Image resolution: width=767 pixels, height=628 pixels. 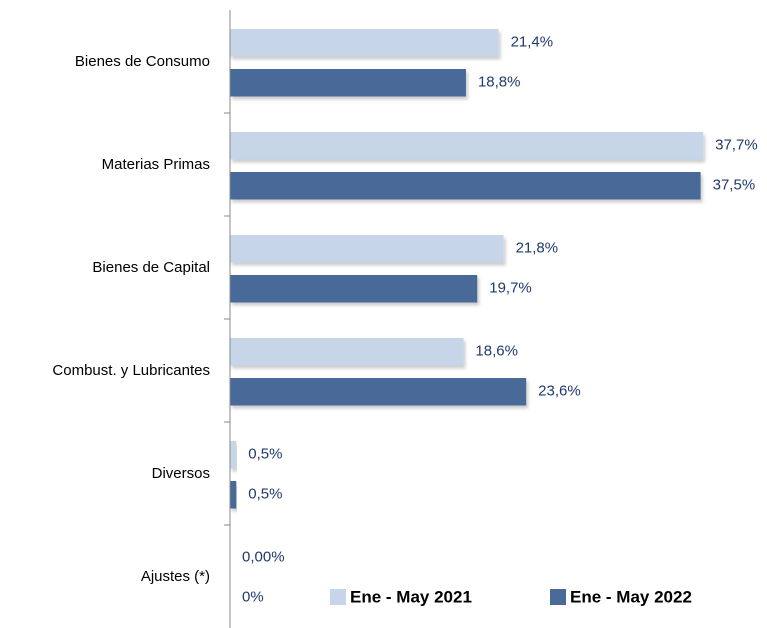 What do you see at coordinates (263, 557) in the screenshot?
I see `value-label: 0,00%` at bounding box center [263, 557].